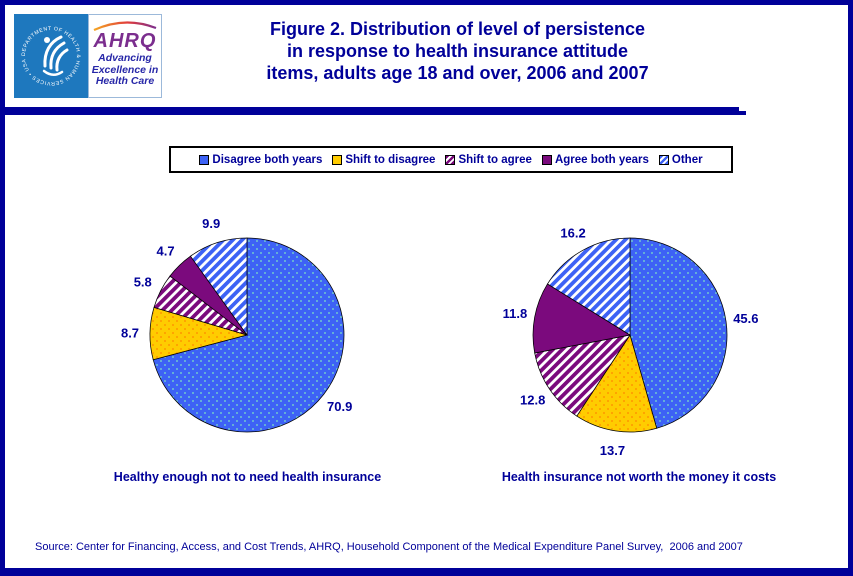 The image size is (853, 576). I want to click on legend-item-other: Other, so click(680, 159).